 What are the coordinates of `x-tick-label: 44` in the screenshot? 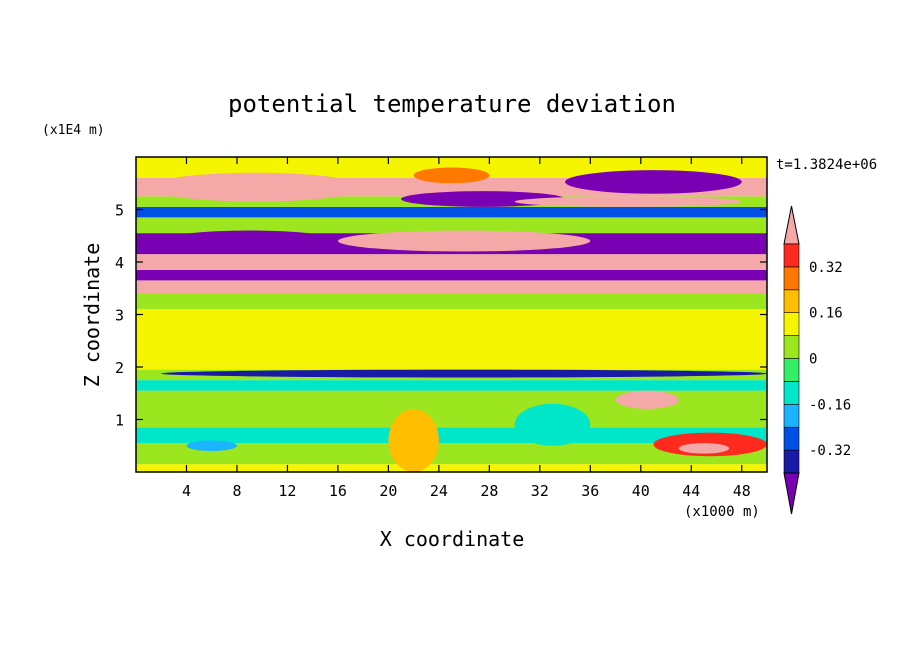 It's located at (691, 491).